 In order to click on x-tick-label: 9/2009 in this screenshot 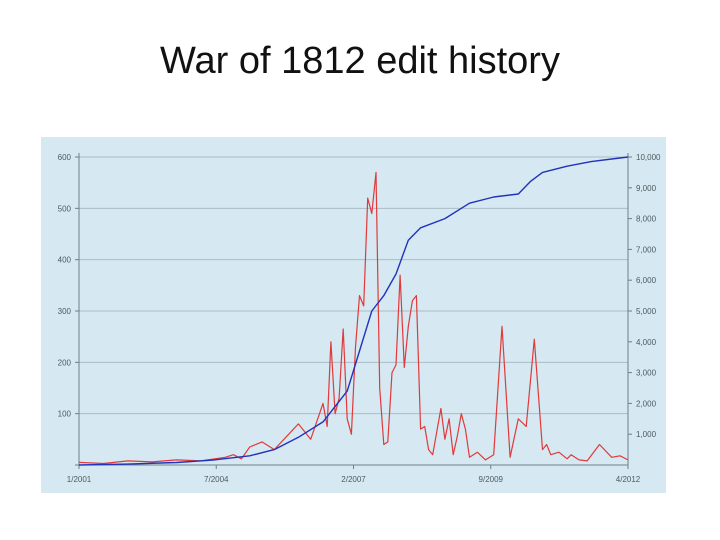, I will do `click(491, 479)`.